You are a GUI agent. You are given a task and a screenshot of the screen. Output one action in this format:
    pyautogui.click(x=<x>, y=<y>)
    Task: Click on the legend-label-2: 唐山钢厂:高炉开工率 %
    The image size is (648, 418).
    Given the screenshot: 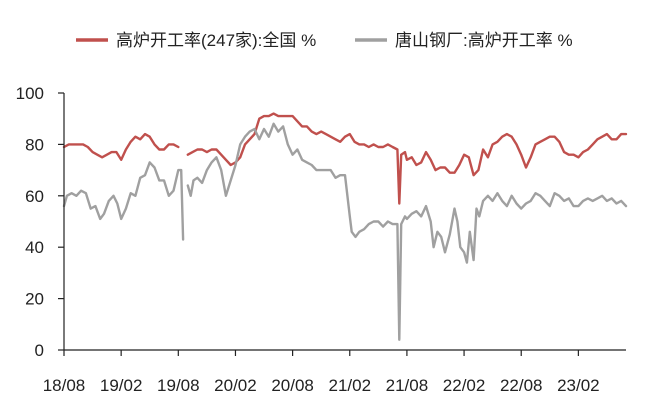 What is the action you would take?
    pyautogui.click(x=484, y=40)
    